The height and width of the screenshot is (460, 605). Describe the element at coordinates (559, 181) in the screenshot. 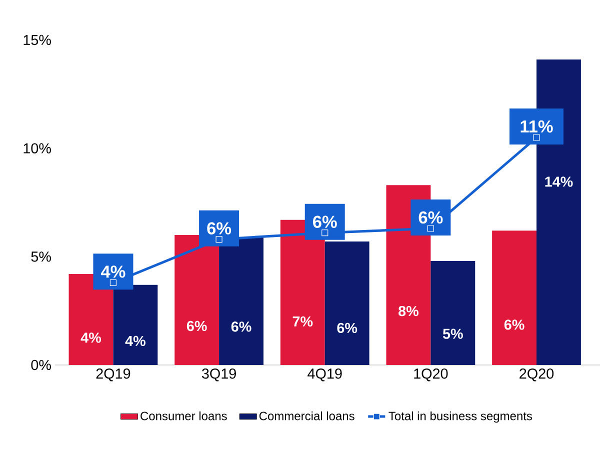

I see `data-label: 14%` at that location.